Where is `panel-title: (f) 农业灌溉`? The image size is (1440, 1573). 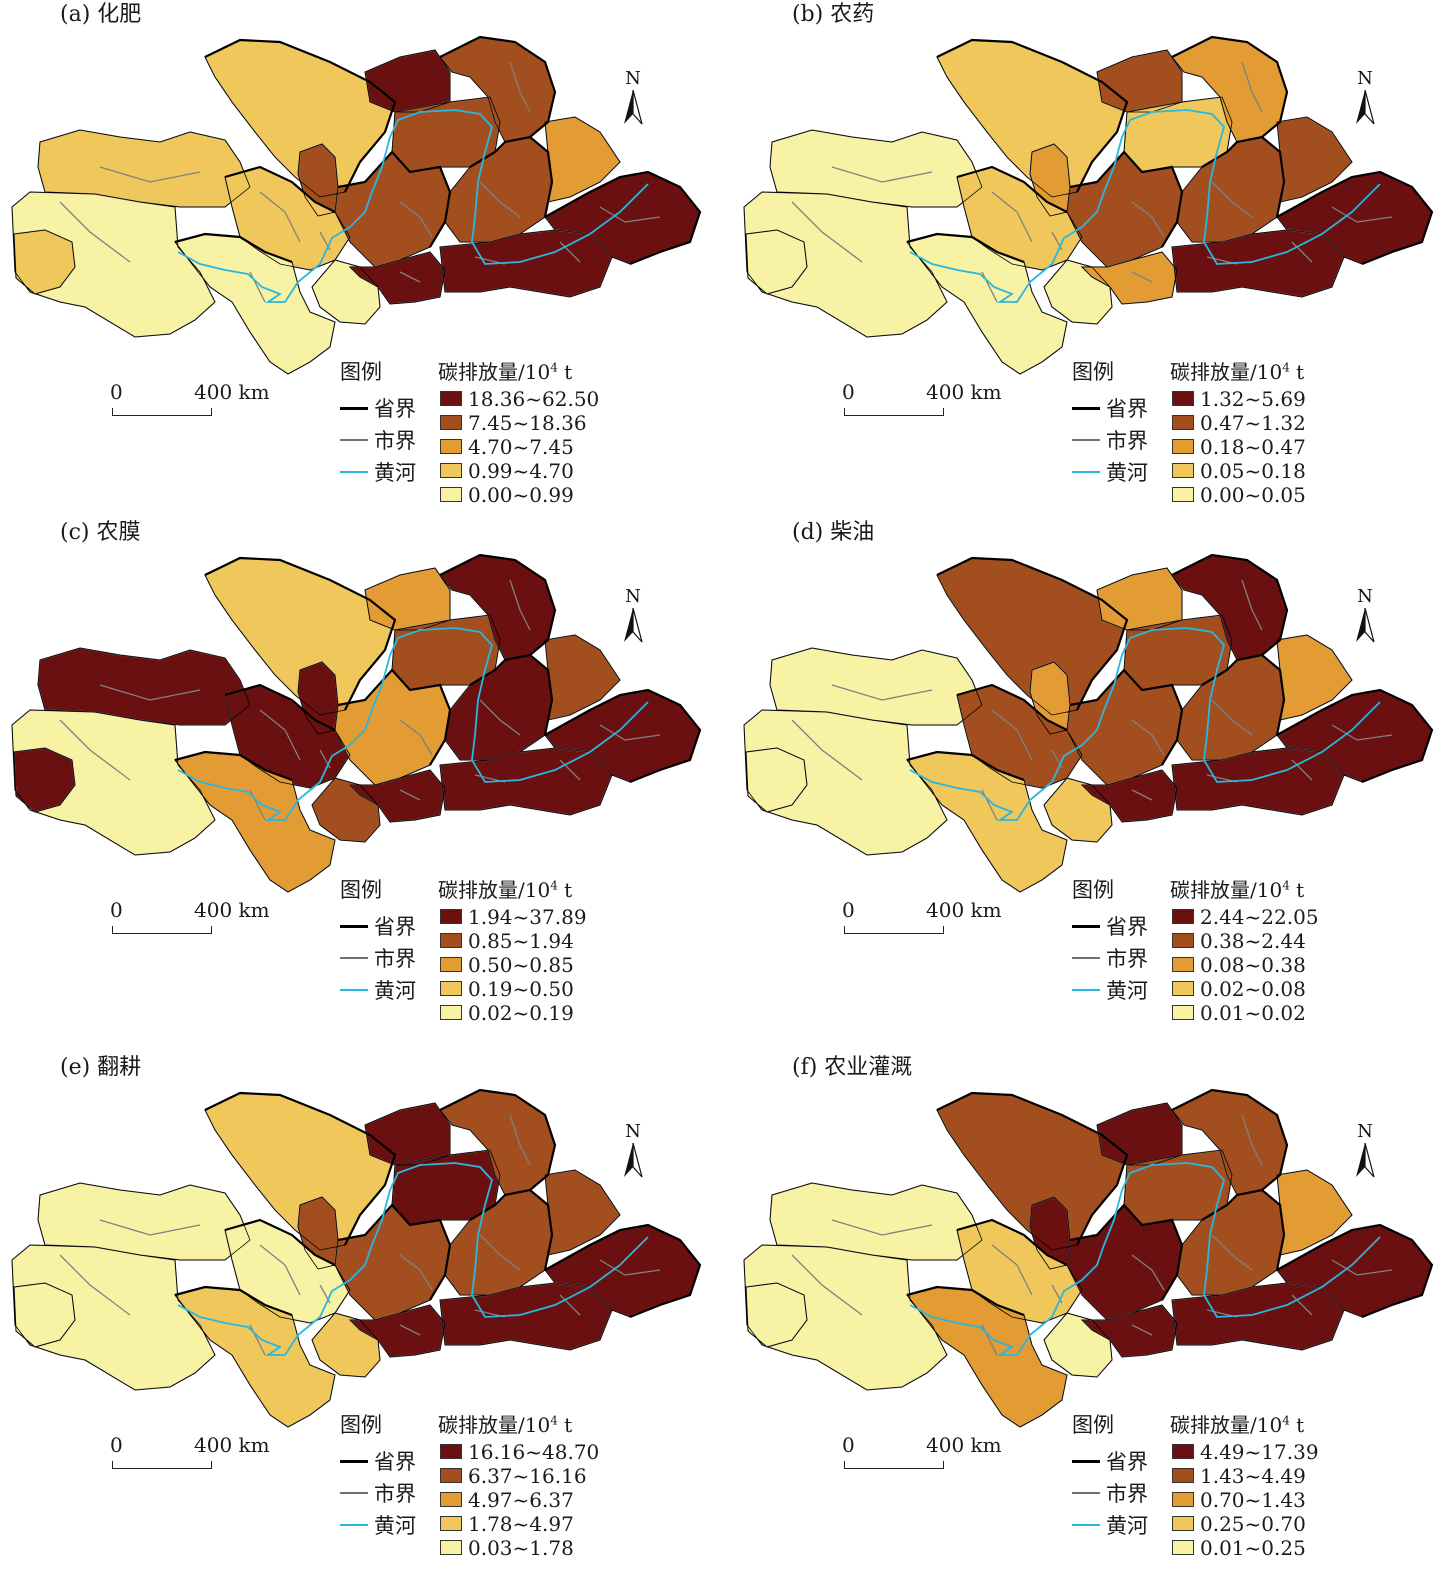
panel-title: (f) 农业灌溉 is located at coordinates (852, 1067).